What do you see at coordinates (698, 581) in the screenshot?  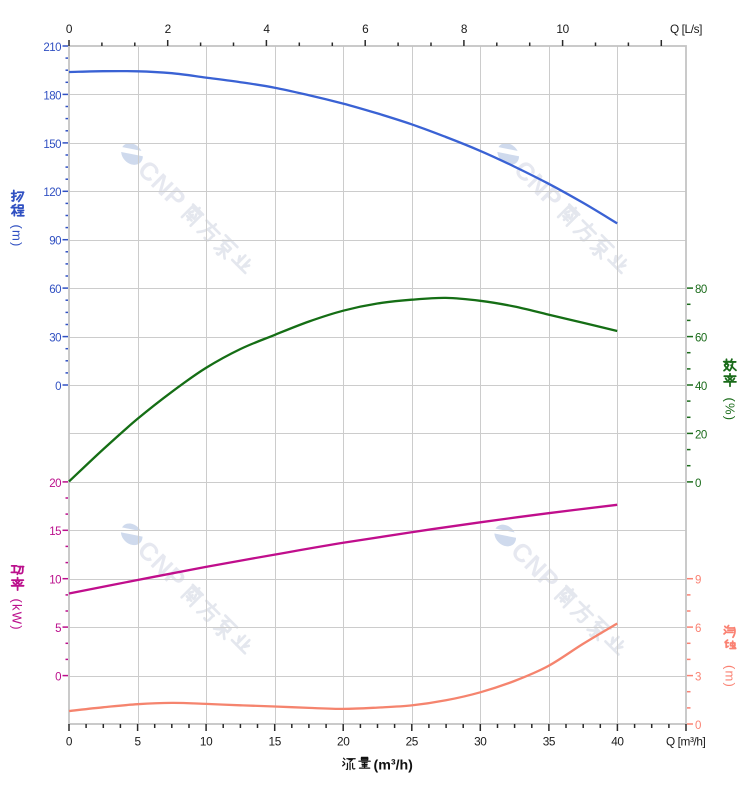 I see `svg-text: 9` at bounding box center [698, 581].